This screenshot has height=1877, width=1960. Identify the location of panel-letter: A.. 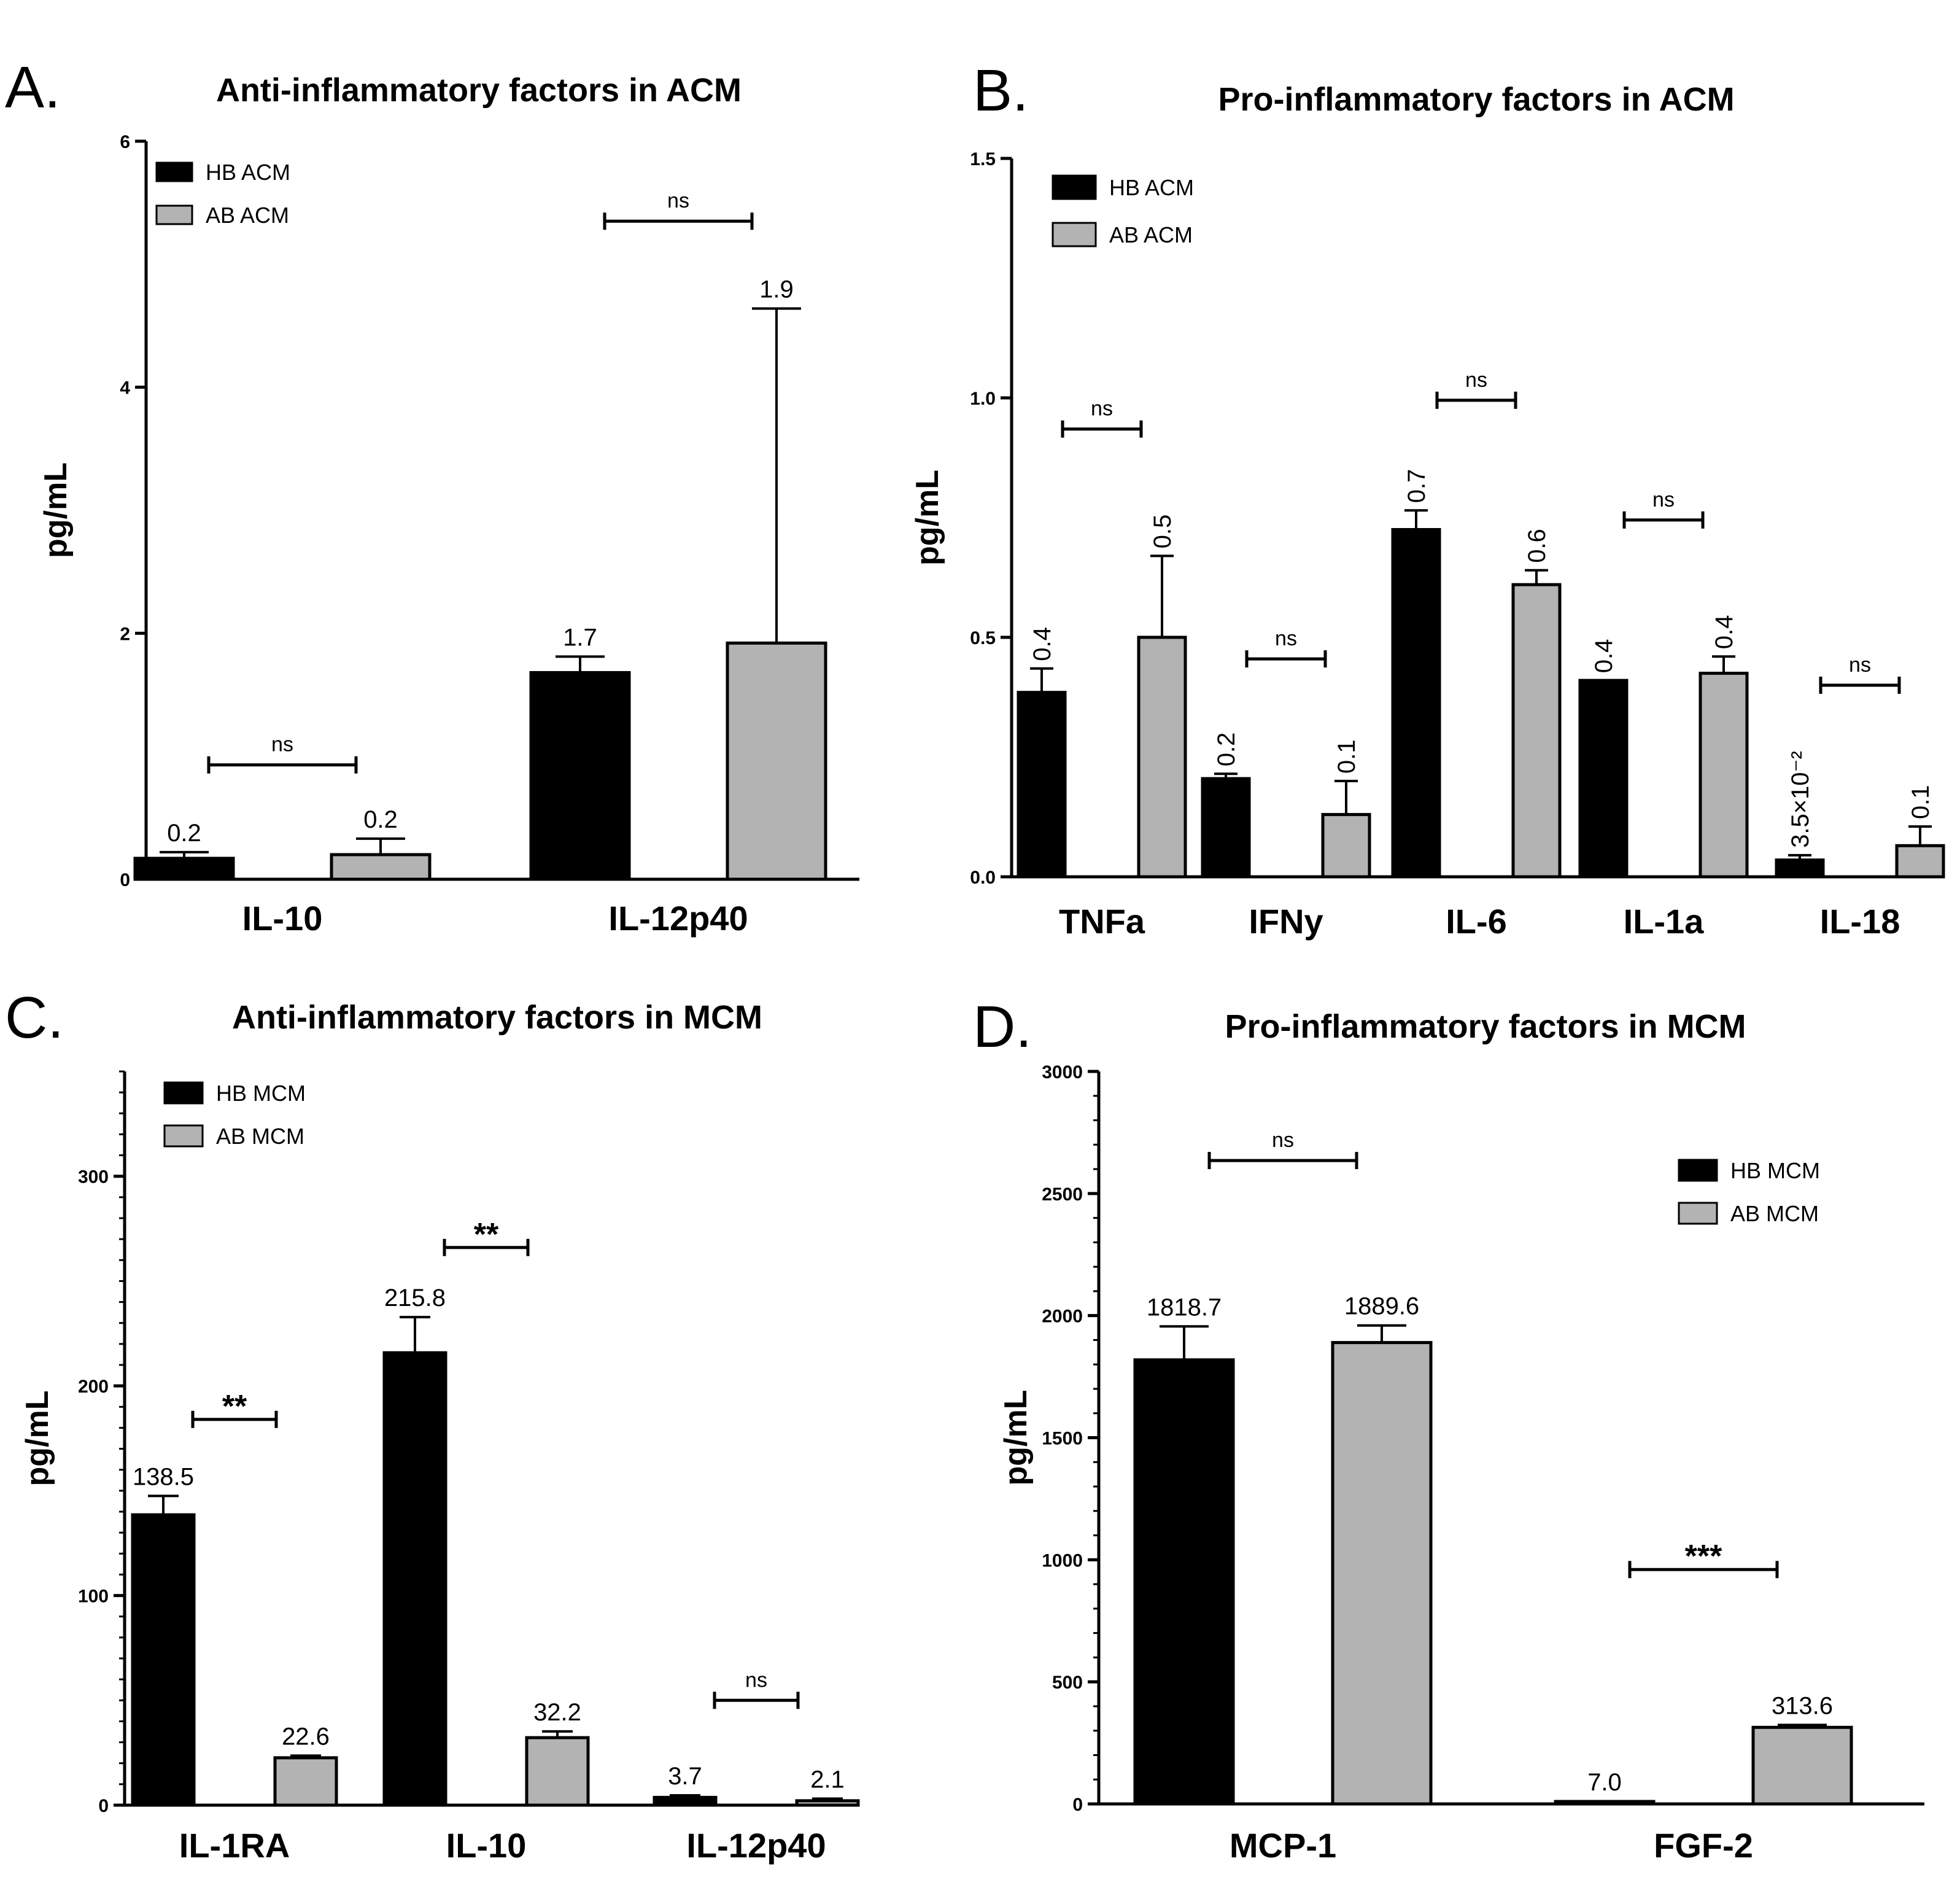
(33, 87).